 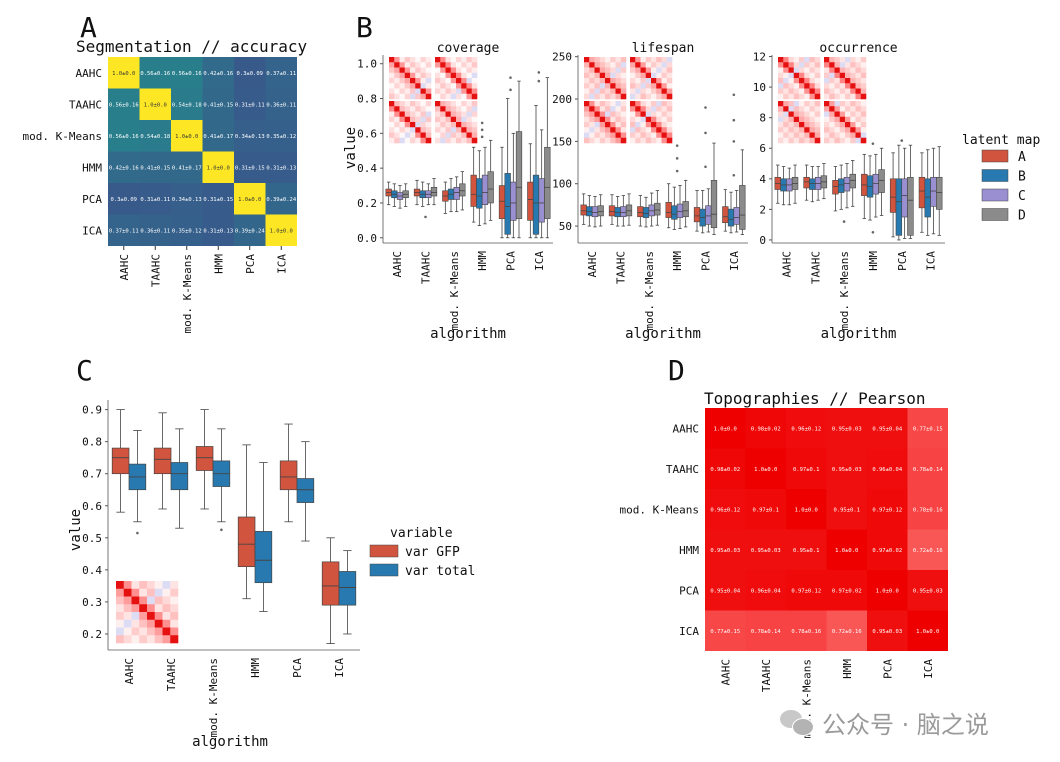 What do you see at coordinates (281, 200) in the screenshot?
I see `panel-A-cell-label: 0.39±0.24` at bounding box center [281, 200].